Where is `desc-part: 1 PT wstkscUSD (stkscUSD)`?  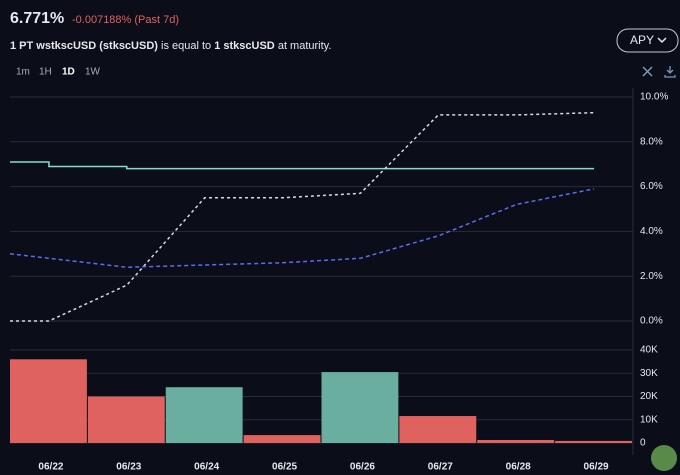
desc-part: 1 PT wstkscUSD (stkscUSD) is located at coordinates (84, 46).